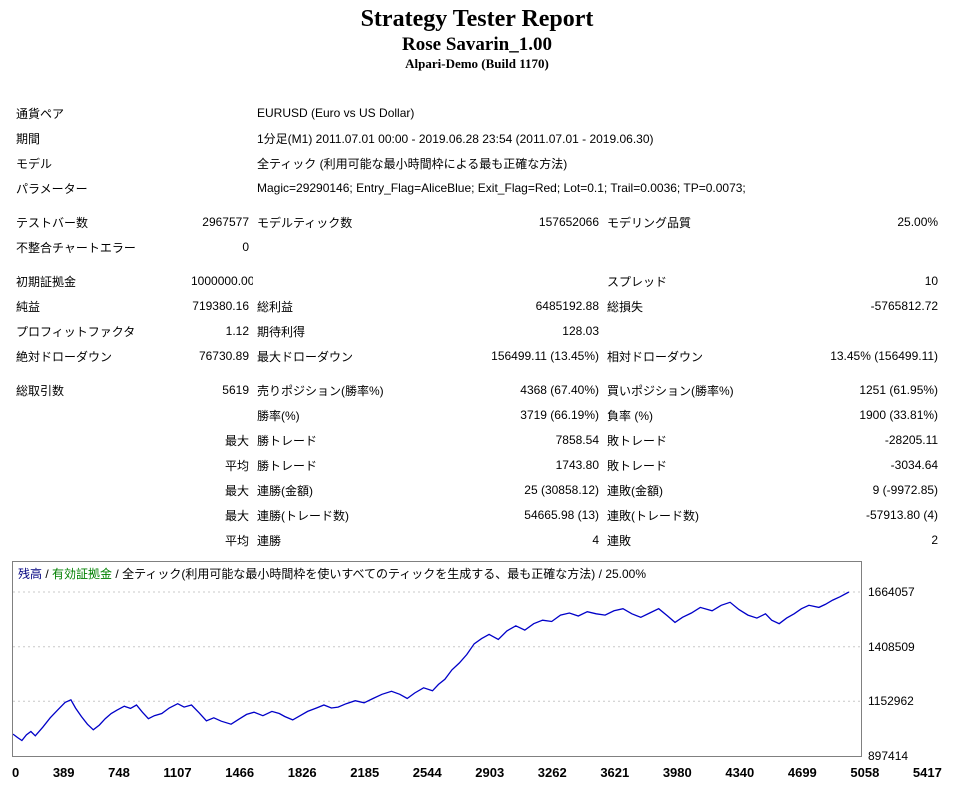 The width and height of the screenshot is (954, 790). Describe the element at coordinates (245, 247) in the screenshot. I see `report-value: 0` at that location.